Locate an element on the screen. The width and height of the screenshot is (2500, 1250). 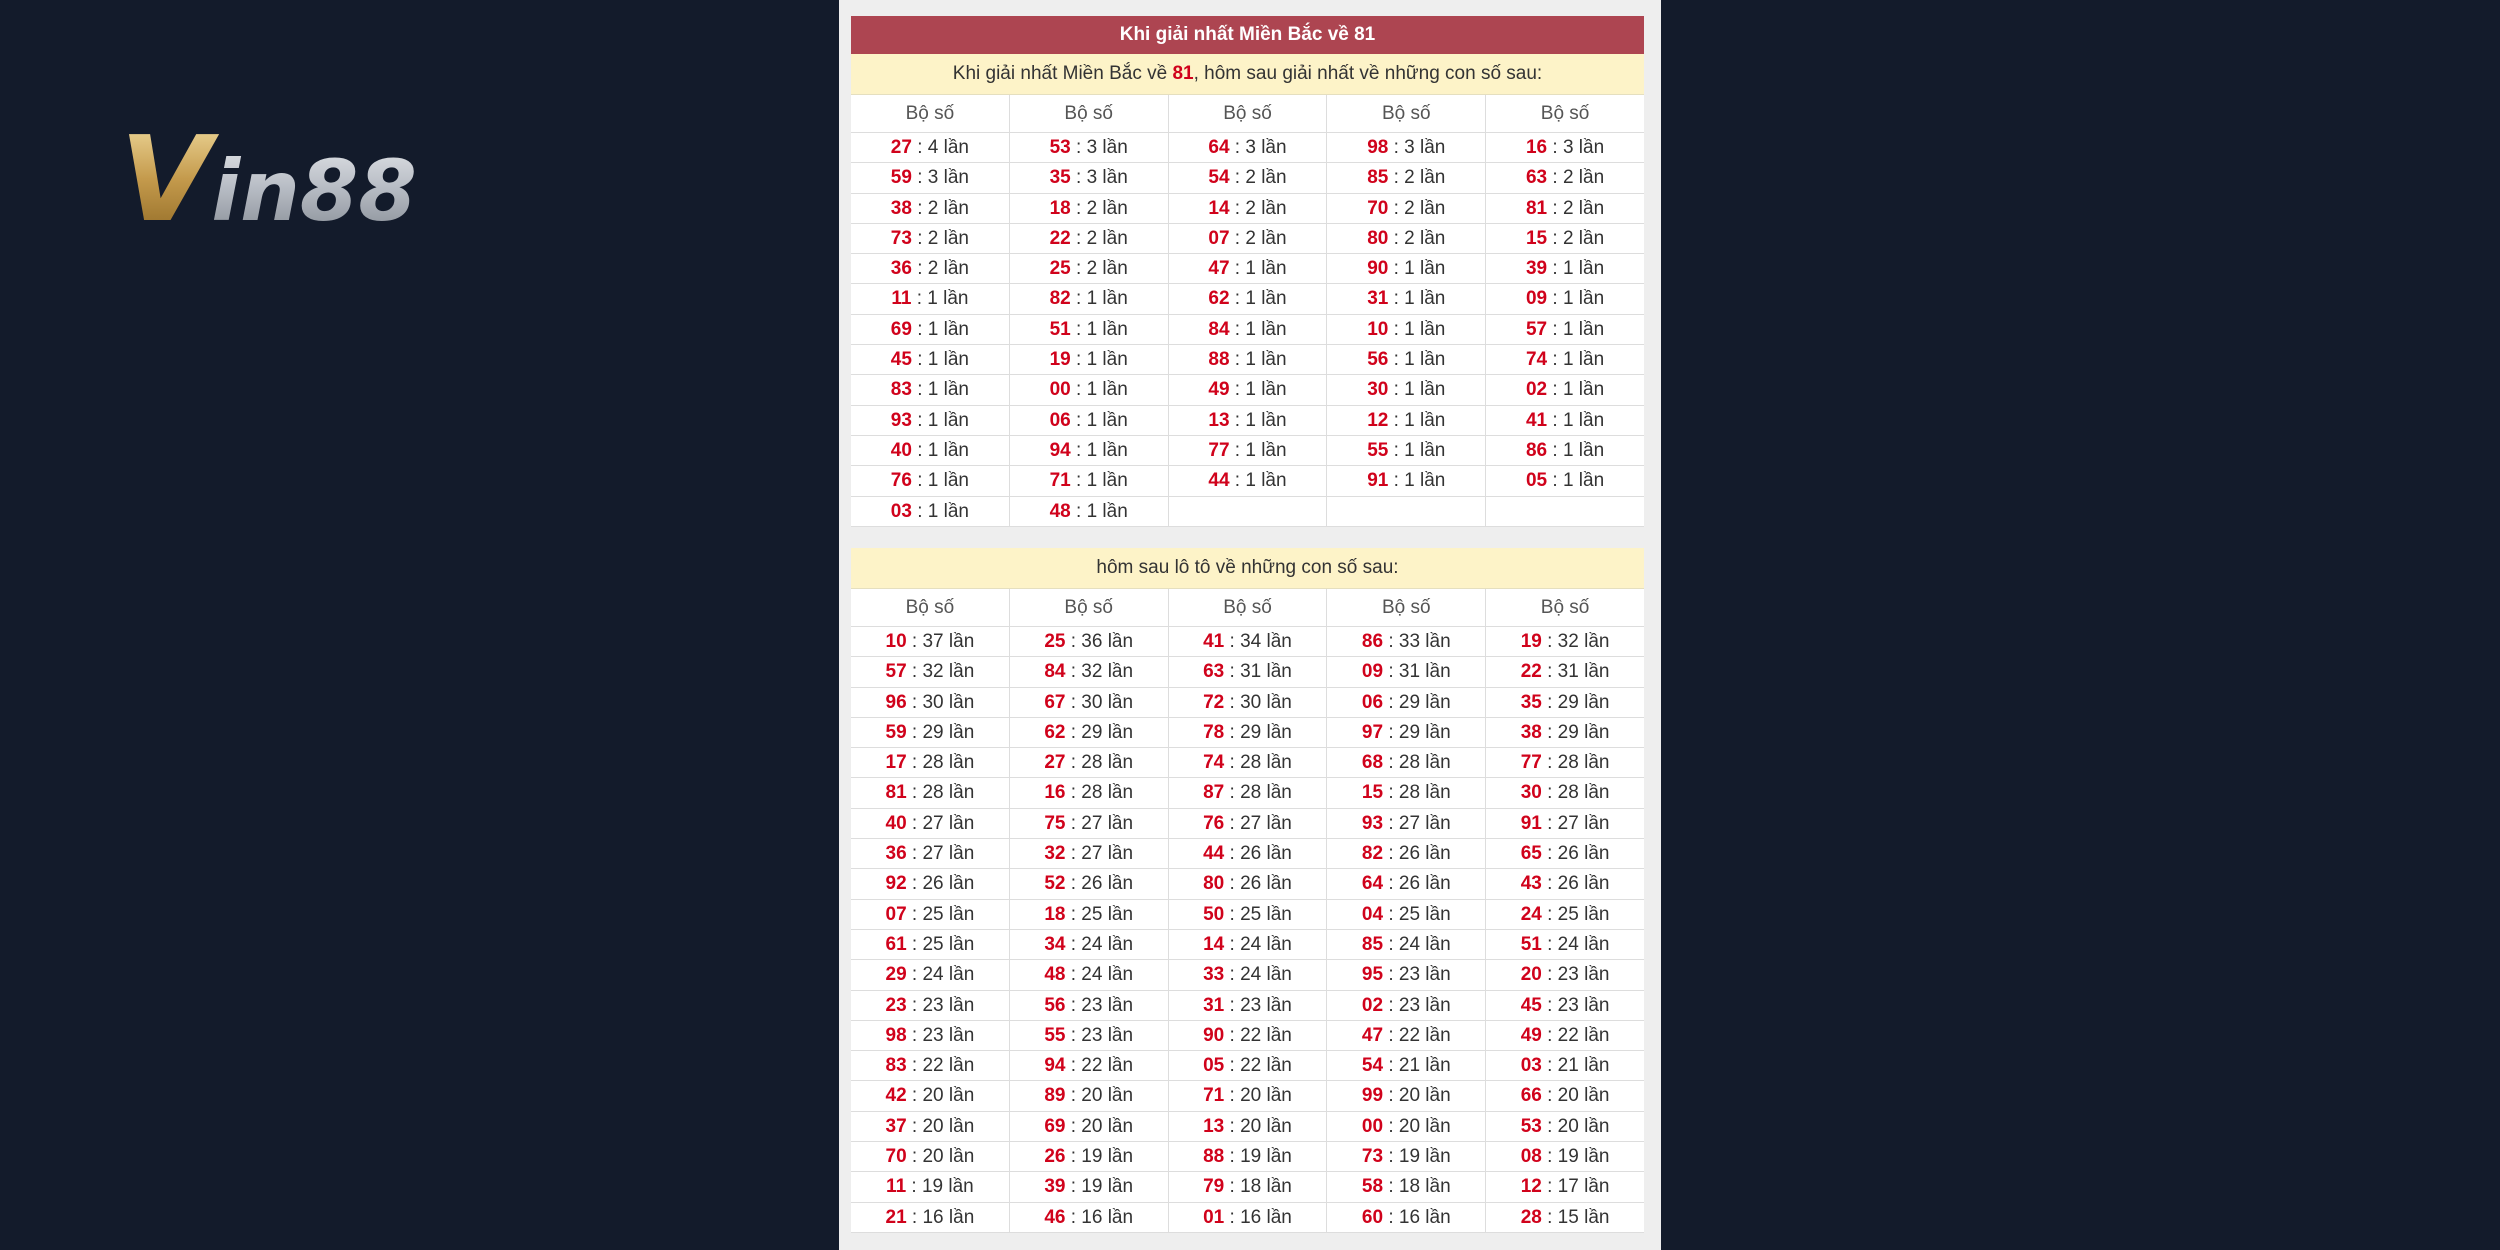
number: 85 is located at coordinates (1378, 178).